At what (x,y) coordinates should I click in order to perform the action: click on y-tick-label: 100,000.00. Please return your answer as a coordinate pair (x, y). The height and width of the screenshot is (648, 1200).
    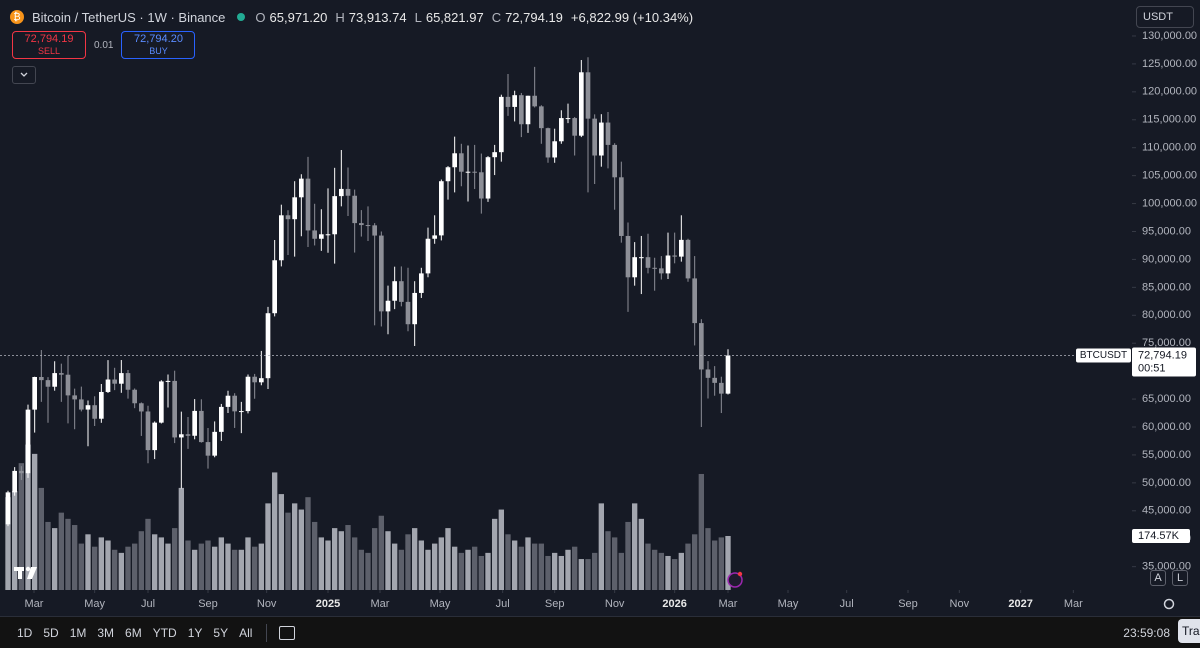
    Looking at the image, I should click on (1169, 203).